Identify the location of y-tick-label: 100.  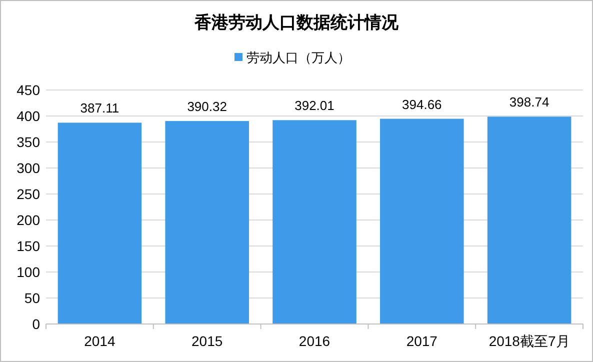
(28, 272).